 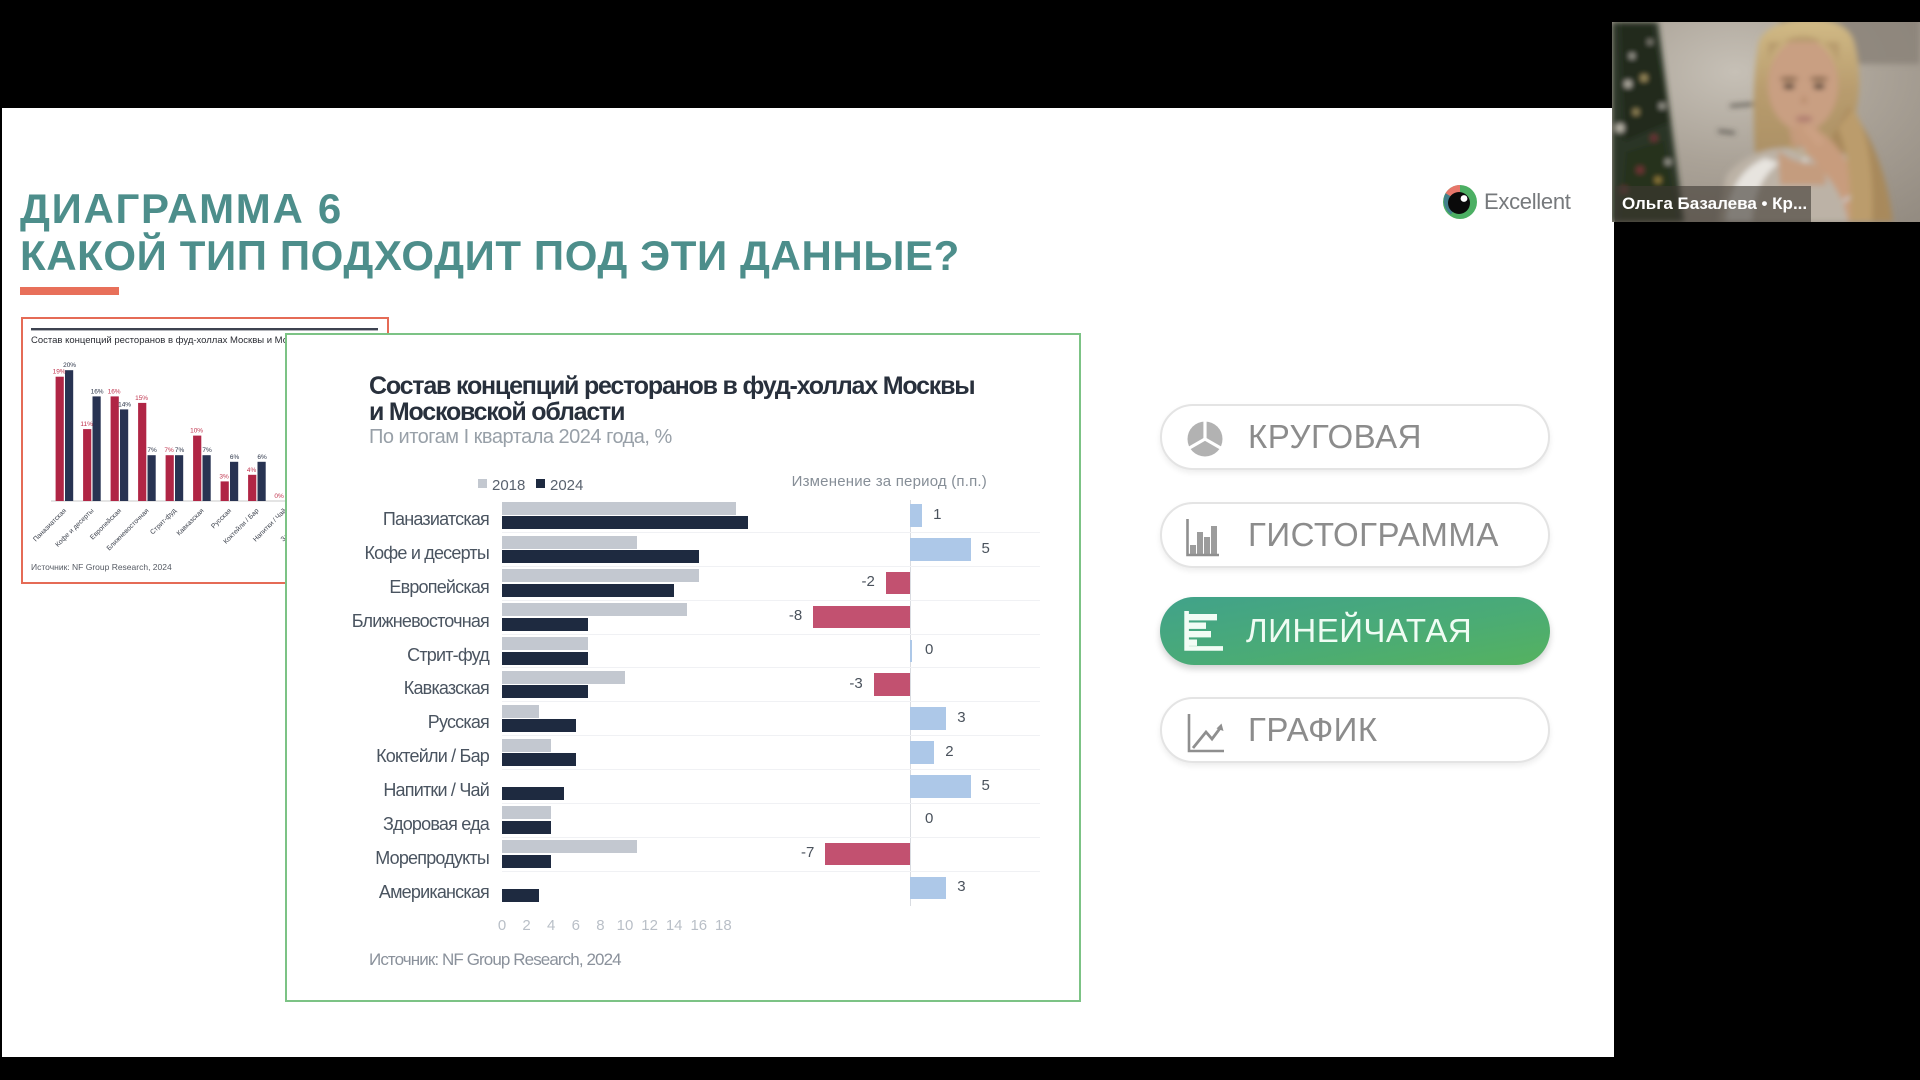 What do you see at coordinates (69, 365) in the screenshot?
I see `svg-text: 20%` at bounding box center [69, 365].